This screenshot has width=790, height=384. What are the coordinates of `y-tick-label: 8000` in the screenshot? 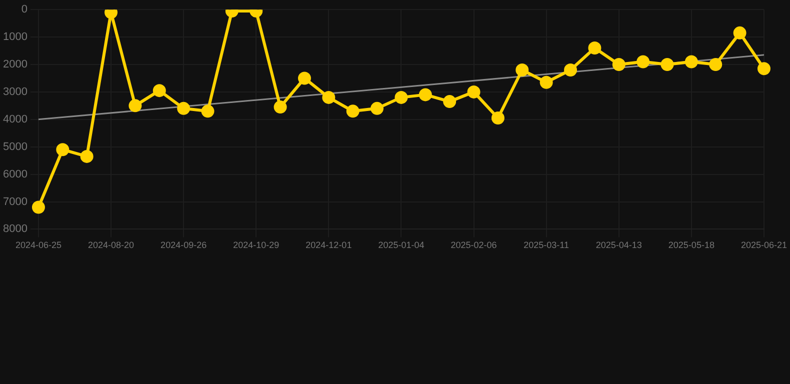 It's located at (15, 229).